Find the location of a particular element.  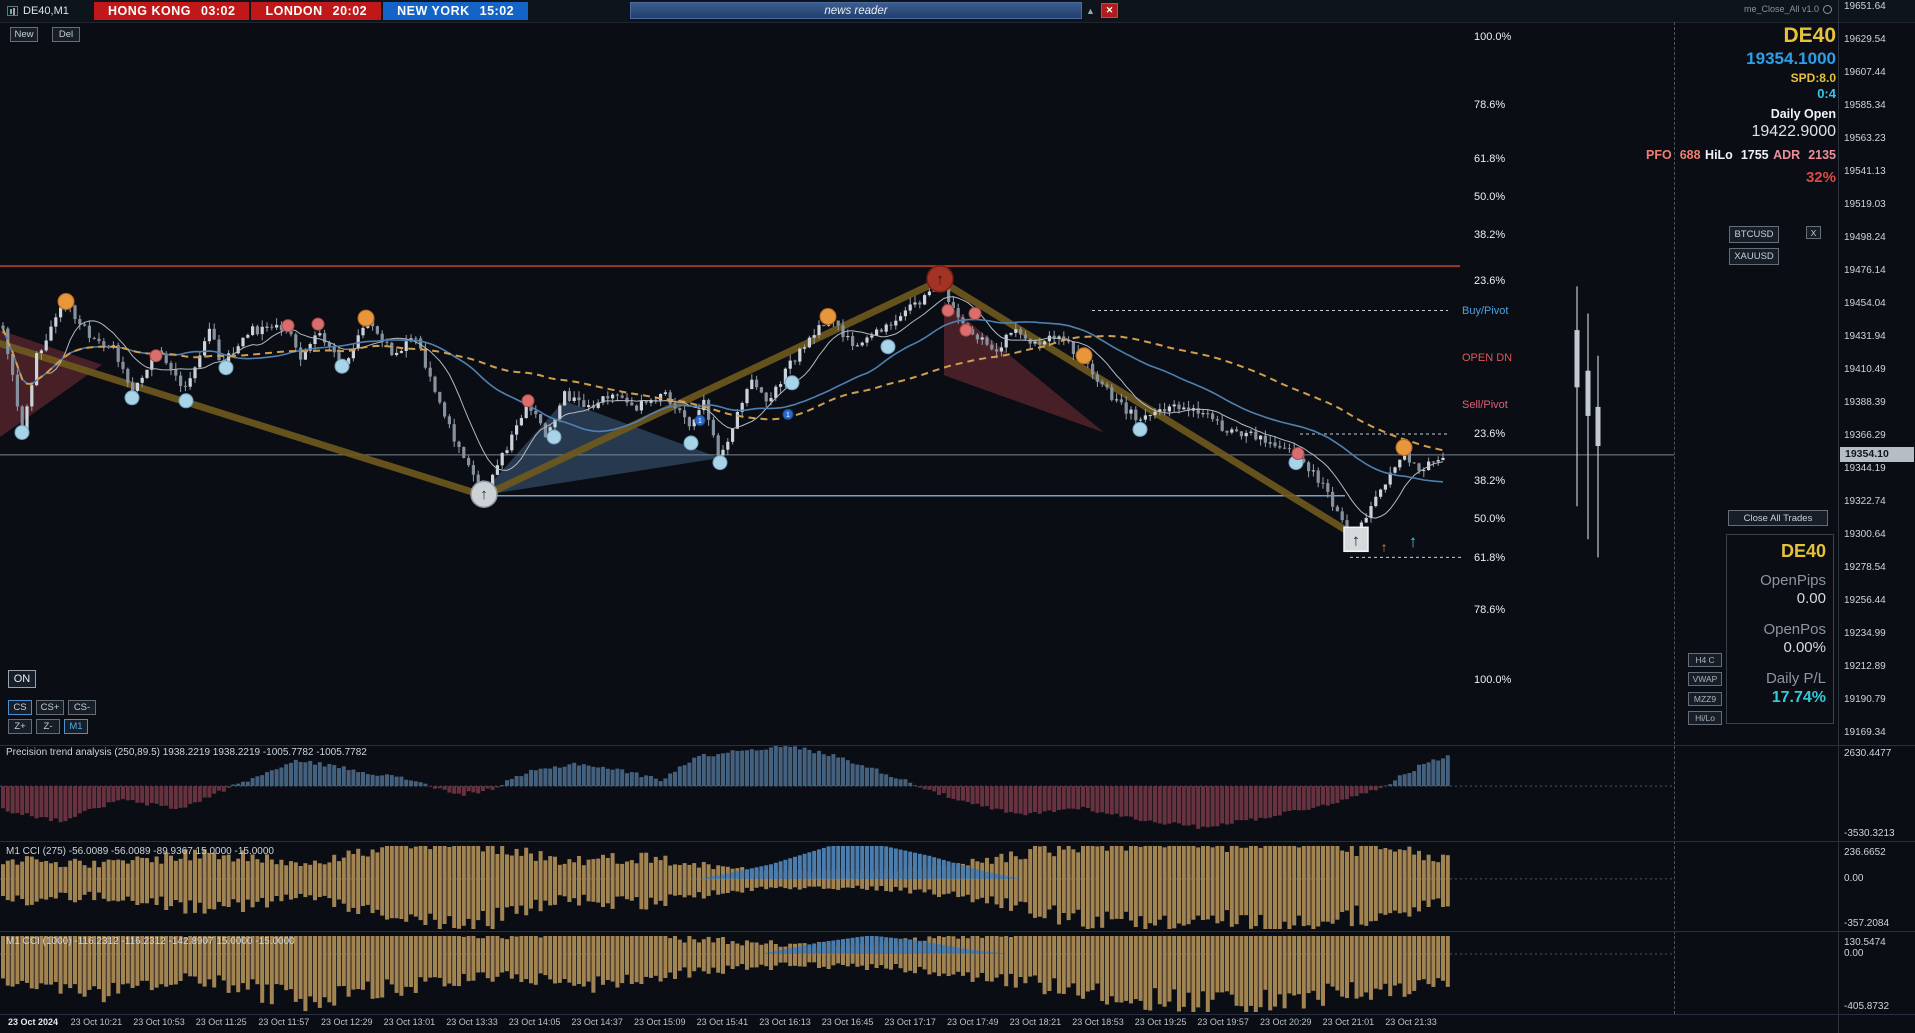

del-button: Del is located at coordinates (66, 34).